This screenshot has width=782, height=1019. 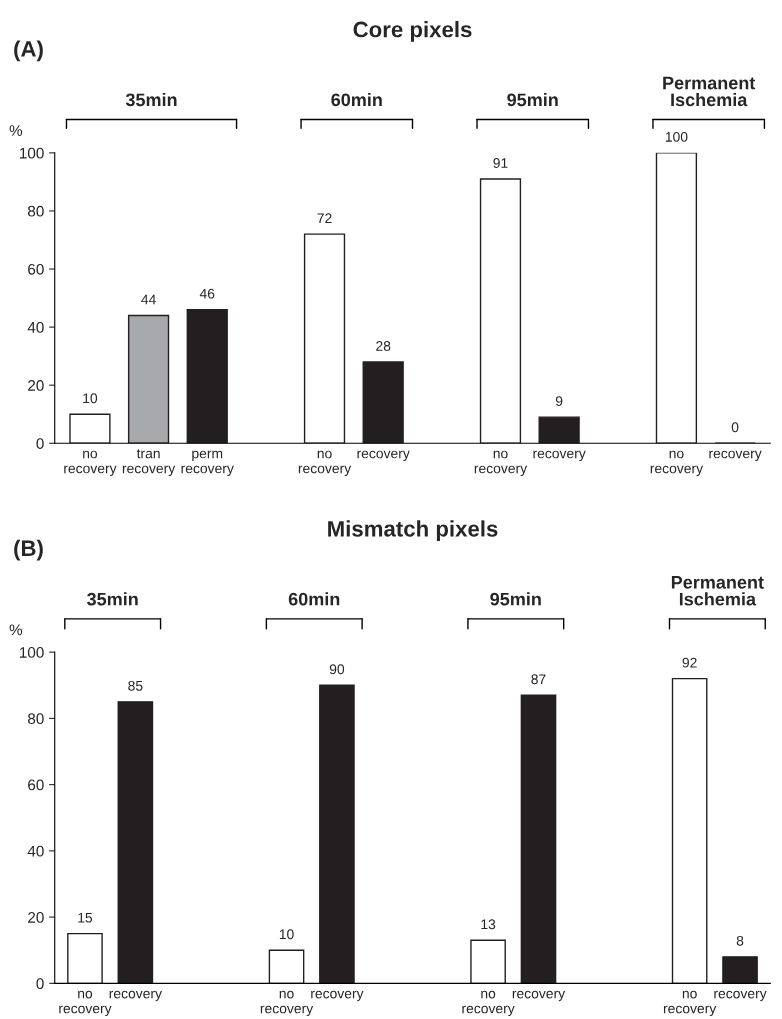 What do you see at coordinates (383, 346) in the screenshot?
I see `data-label: 28` at bounding box center [383, 346].